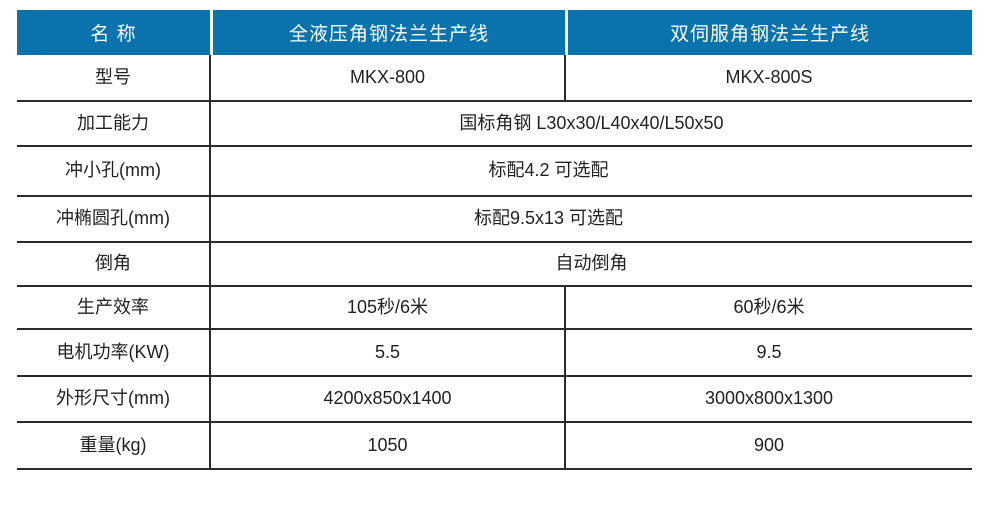  Describe the element at coordinates (114, 352) in the screenshot. I see `row-label: 电机功率(KW)` at that location.